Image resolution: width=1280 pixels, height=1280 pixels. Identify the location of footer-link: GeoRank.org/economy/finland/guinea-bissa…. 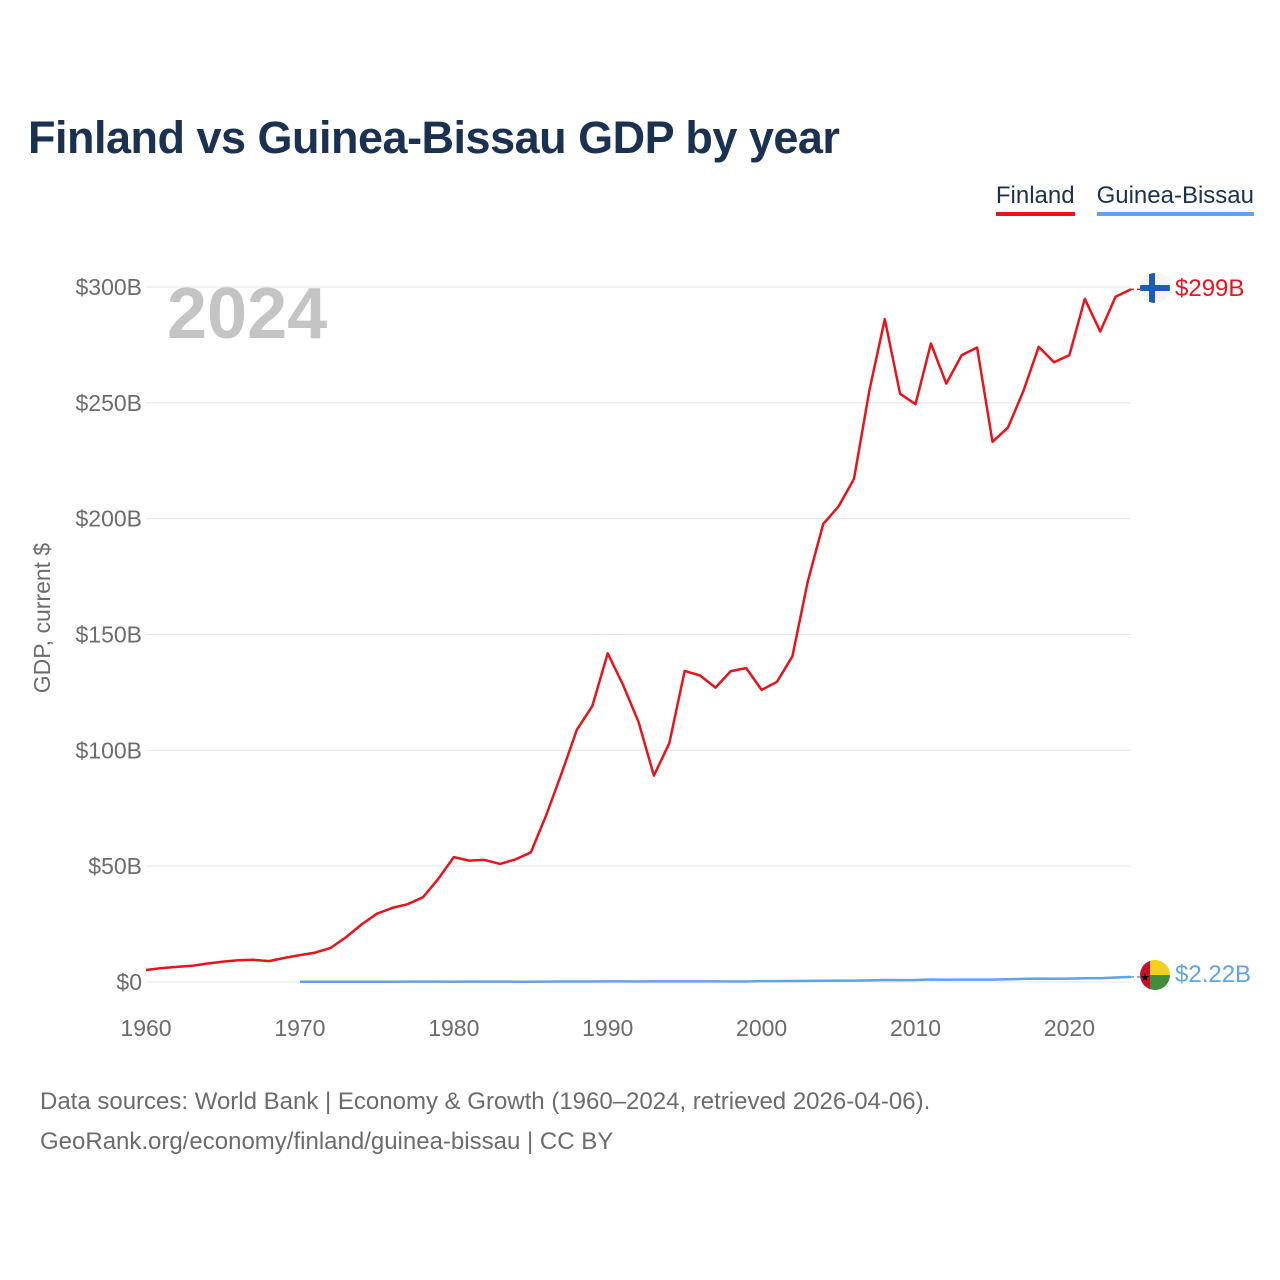
(327, 1141).